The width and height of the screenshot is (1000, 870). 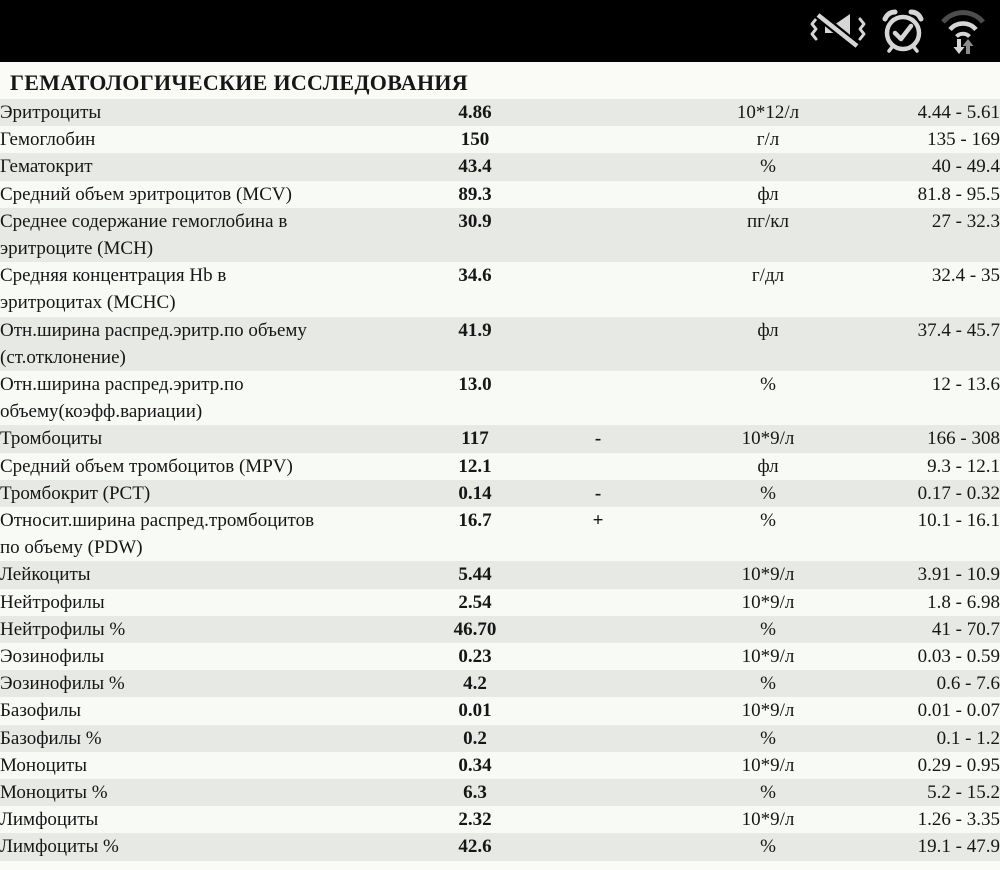 What do you see at coordinates (475, 521) in the screenshot?
I see `result-value-cell: 16.7` at bounding box center [475, 521].